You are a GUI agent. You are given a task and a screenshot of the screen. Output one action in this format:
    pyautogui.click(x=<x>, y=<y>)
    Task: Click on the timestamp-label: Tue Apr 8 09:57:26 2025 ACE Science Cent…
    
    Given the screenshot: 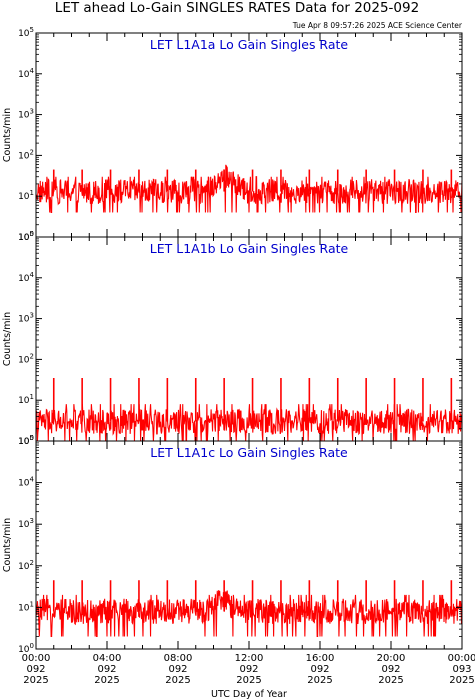 What is the action you would take?
    pyautogui.click(x=377, y=25)
    